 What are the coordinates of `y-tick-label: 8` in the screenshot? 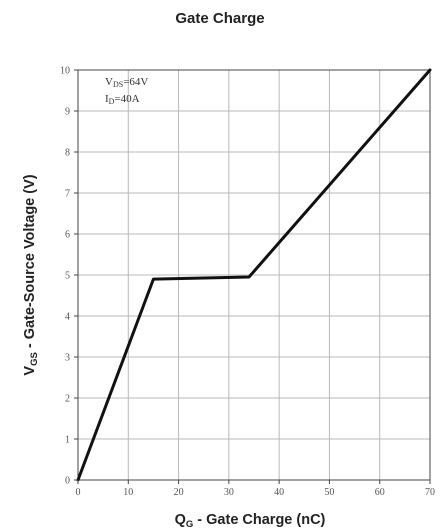 It's located at (67, 153).